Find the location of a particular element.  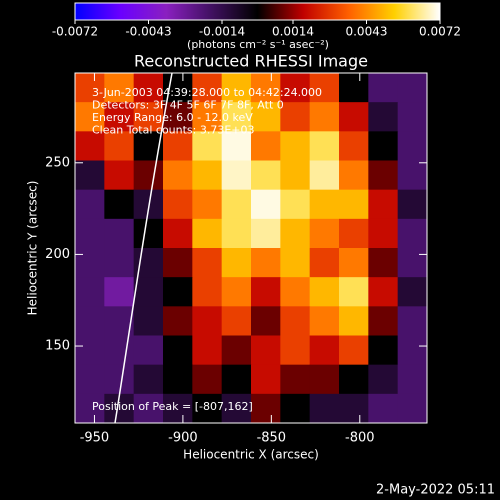

peak-note: Position of Peak = [-807,162] is located at coordinates (172, 406).